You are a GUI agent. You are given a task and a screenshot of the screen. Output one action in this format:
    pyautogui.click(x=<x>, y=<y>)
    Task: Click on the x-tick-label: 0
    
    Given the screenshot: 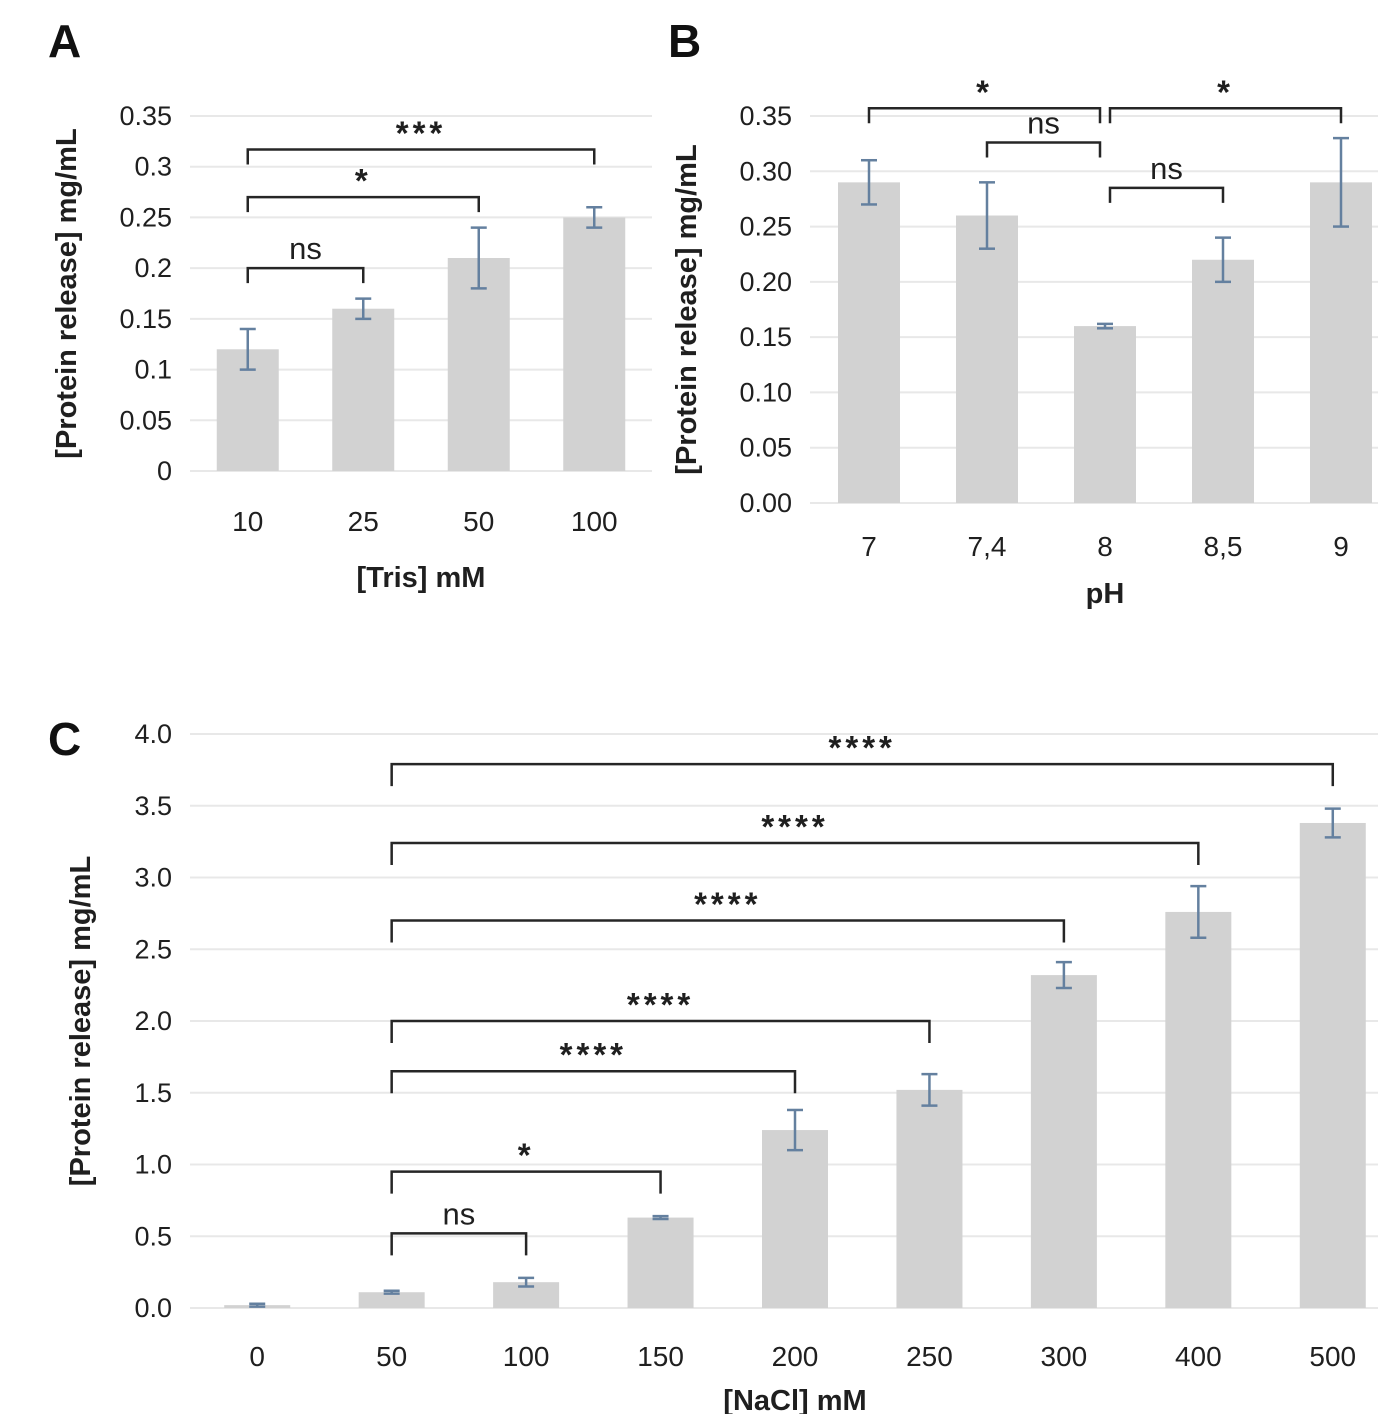 What is the action you would take?
    pyautogui.click(x=257, y=1356)
    